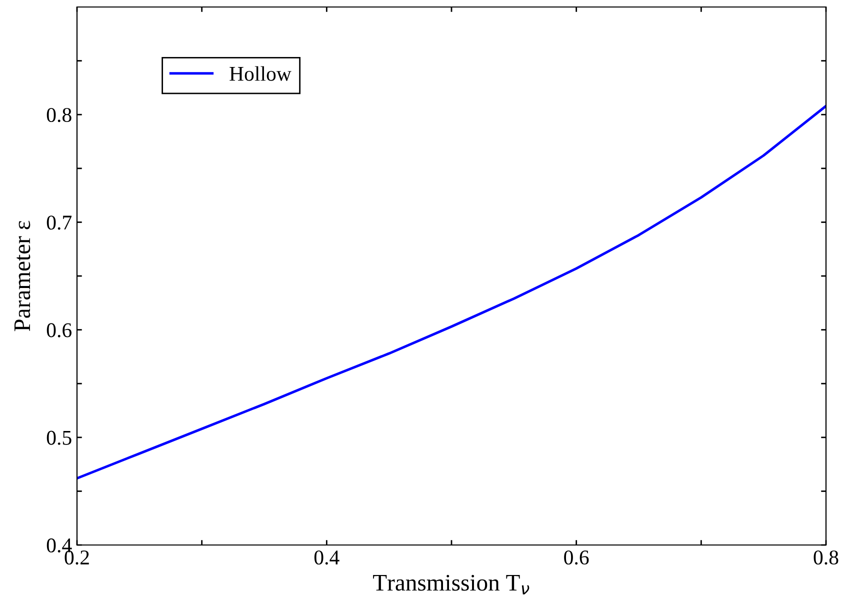  Describe the element at coordinates (327, 557) in the screenshot. I see `x-tick-label: 0.4` at that location.